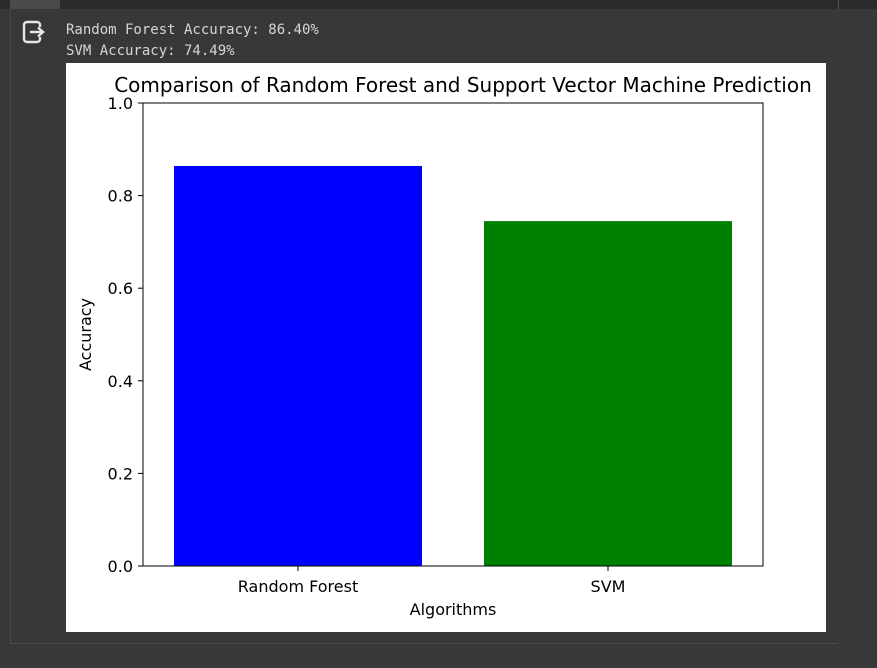 This screenshot has width=877, height=668. I want to click on y-tick-label-2: 0.4, so click(120, 381).